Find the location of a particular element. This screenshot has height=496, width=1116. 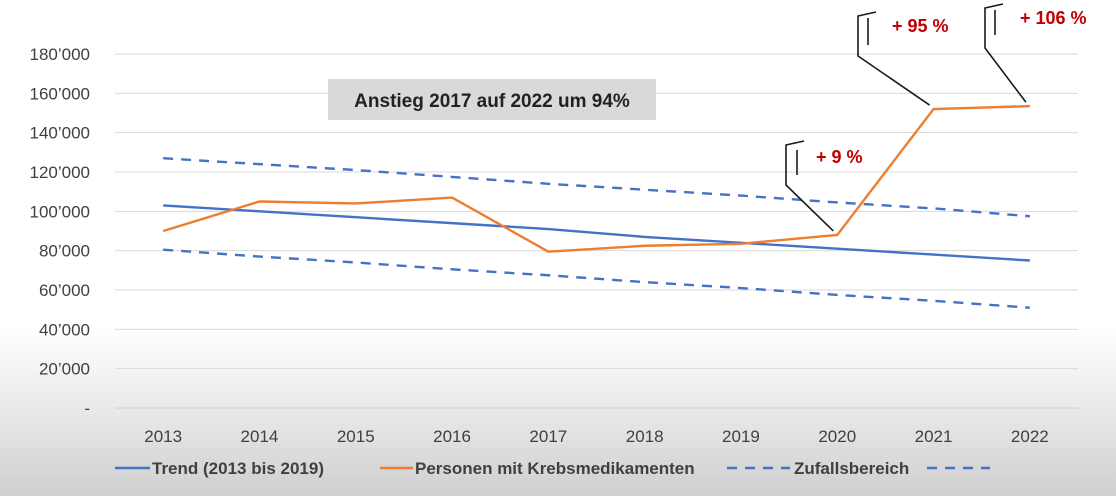

x-tick-label: 2014 is located at coordinates (260, 436).